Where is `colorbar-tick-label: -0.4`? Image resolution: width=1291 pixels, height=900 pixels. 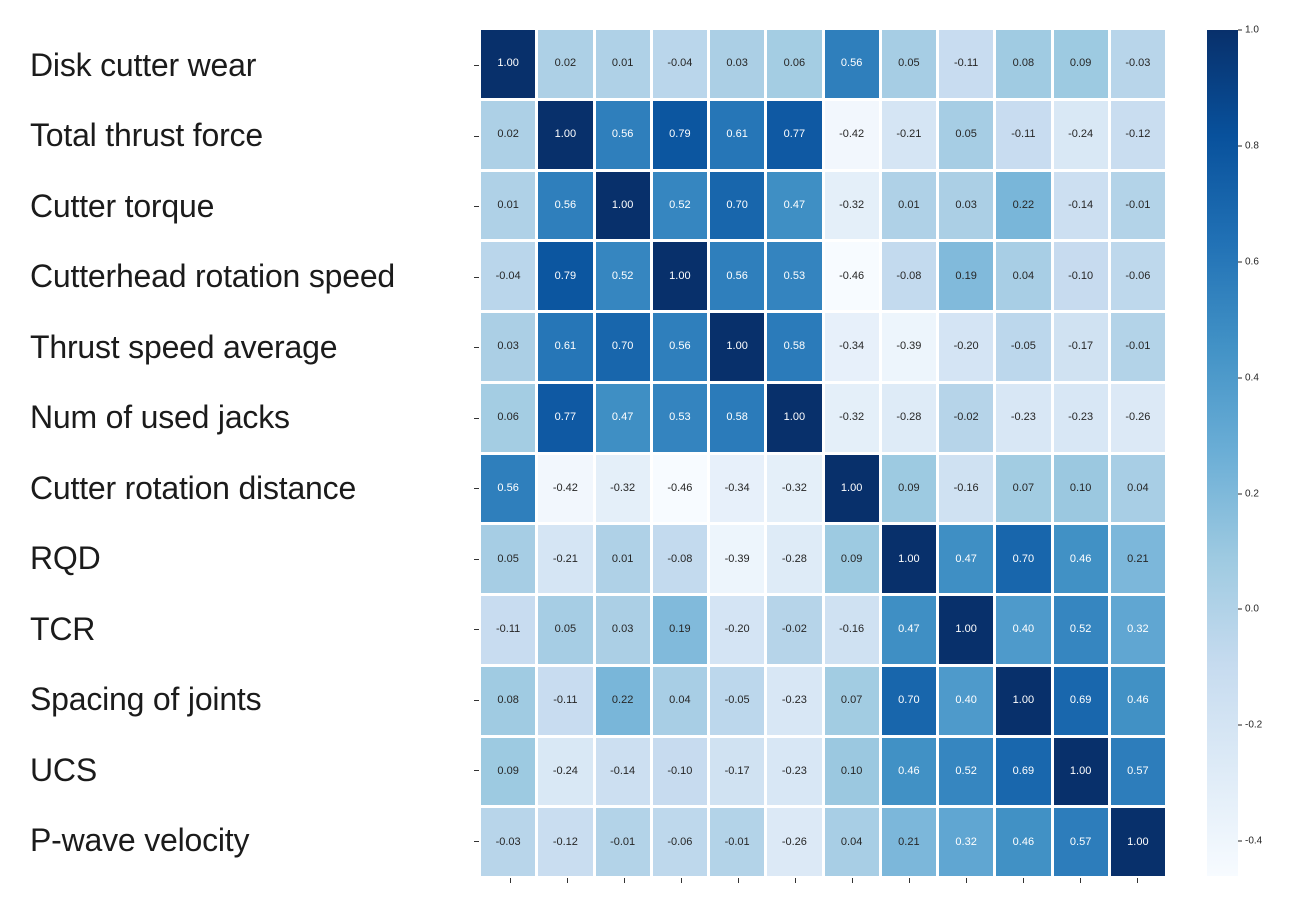
colorbar-tick-label: -0.4 is located at coordinates (1254, 841).